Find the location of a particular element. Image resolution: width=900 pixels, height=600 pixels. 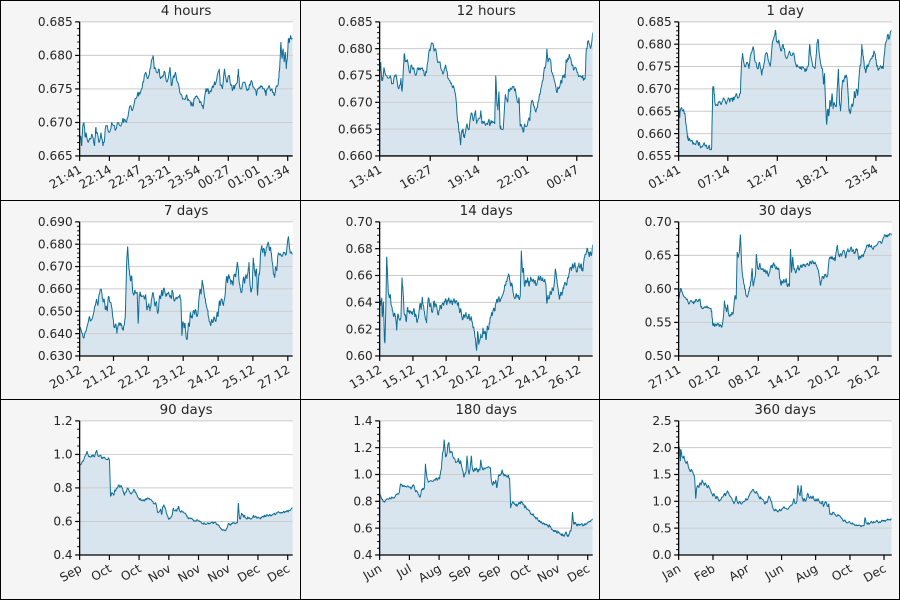

chart-title: 14 days is located at coordinates (485, 211).